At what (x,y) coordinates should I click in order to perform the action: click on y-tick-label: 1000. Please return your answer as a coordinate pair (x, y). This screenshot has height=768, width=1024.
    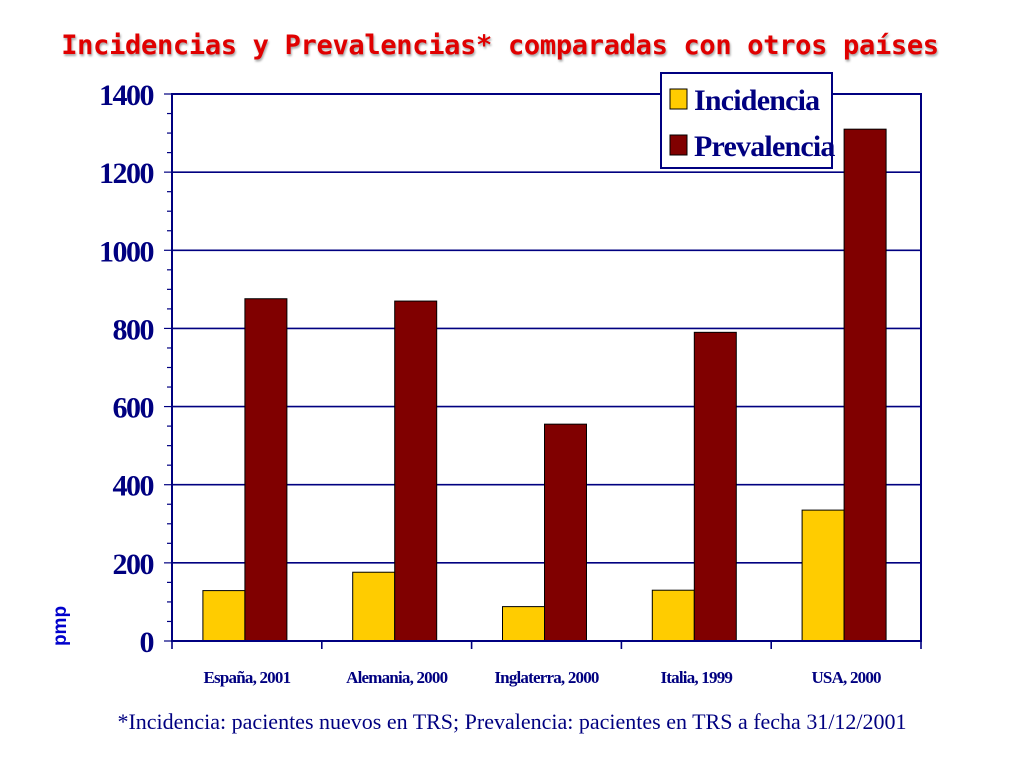
    Looking at the image, I should click on (126, 251).